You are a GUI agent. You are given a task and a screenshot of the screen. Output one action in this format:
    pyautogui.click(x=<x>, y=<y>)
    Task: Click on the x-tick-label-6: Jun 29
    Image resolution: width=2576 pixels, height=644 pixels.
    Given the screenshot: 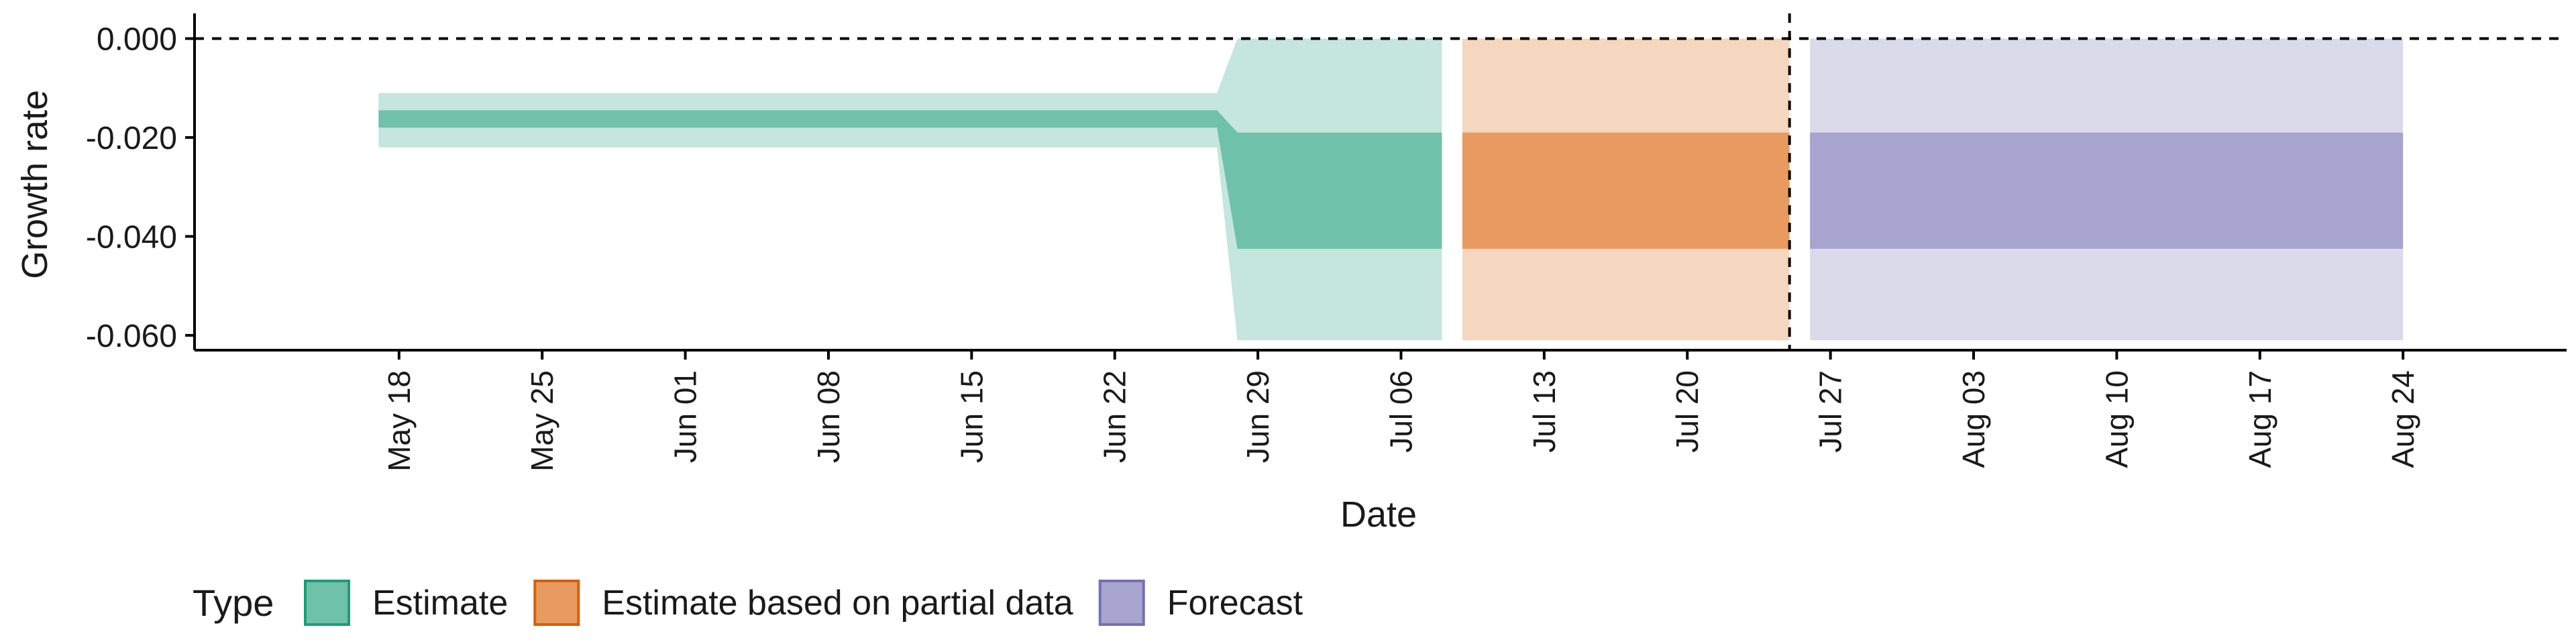 What is the action you would take?
    pyautogui.click(x=1257, y=416)
    